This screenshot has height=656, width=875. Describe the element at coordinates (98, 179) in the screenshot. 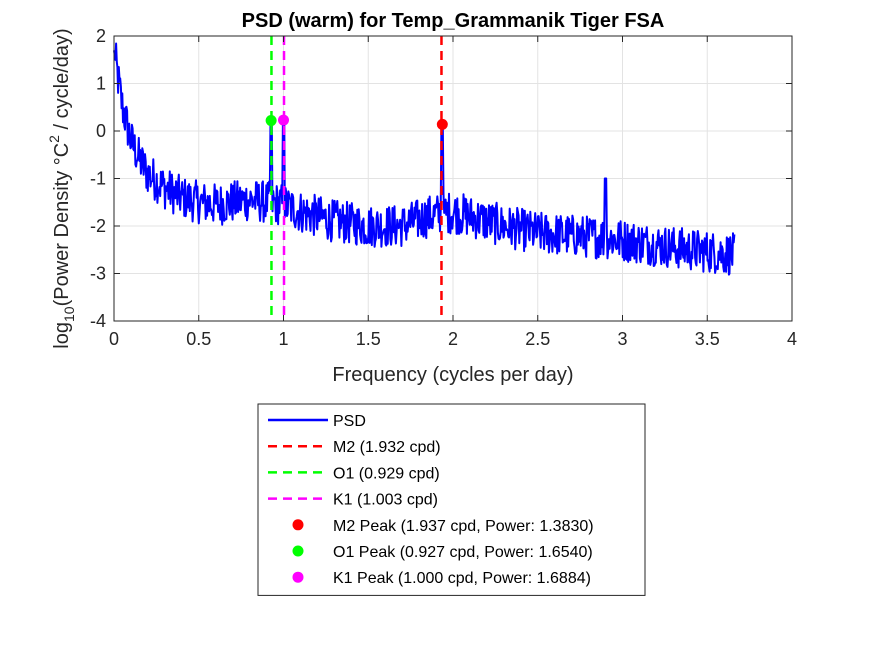

I see `y-tick-label: -1` at that location.